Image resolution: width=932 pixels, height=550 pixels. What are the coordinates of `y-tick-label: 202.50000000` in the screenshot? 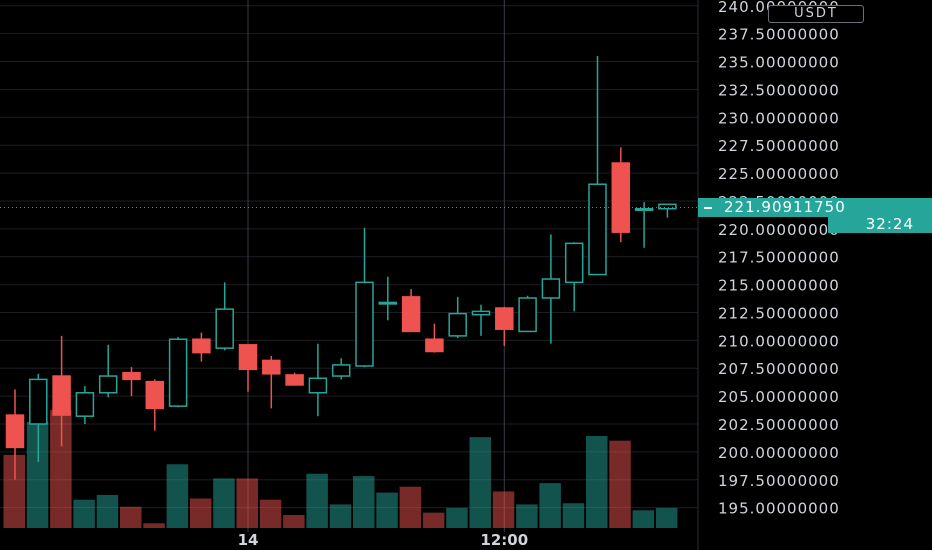 It's located at (779, 425).